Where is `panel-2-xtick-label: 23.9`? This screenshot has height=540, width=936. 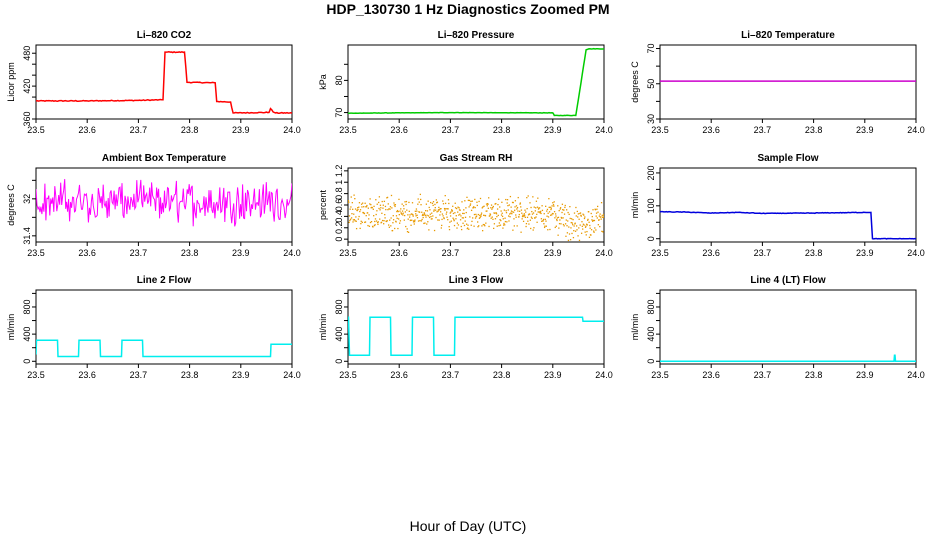
panel-2-xtick-label: 23.9 is located at coordinates (553, 130).